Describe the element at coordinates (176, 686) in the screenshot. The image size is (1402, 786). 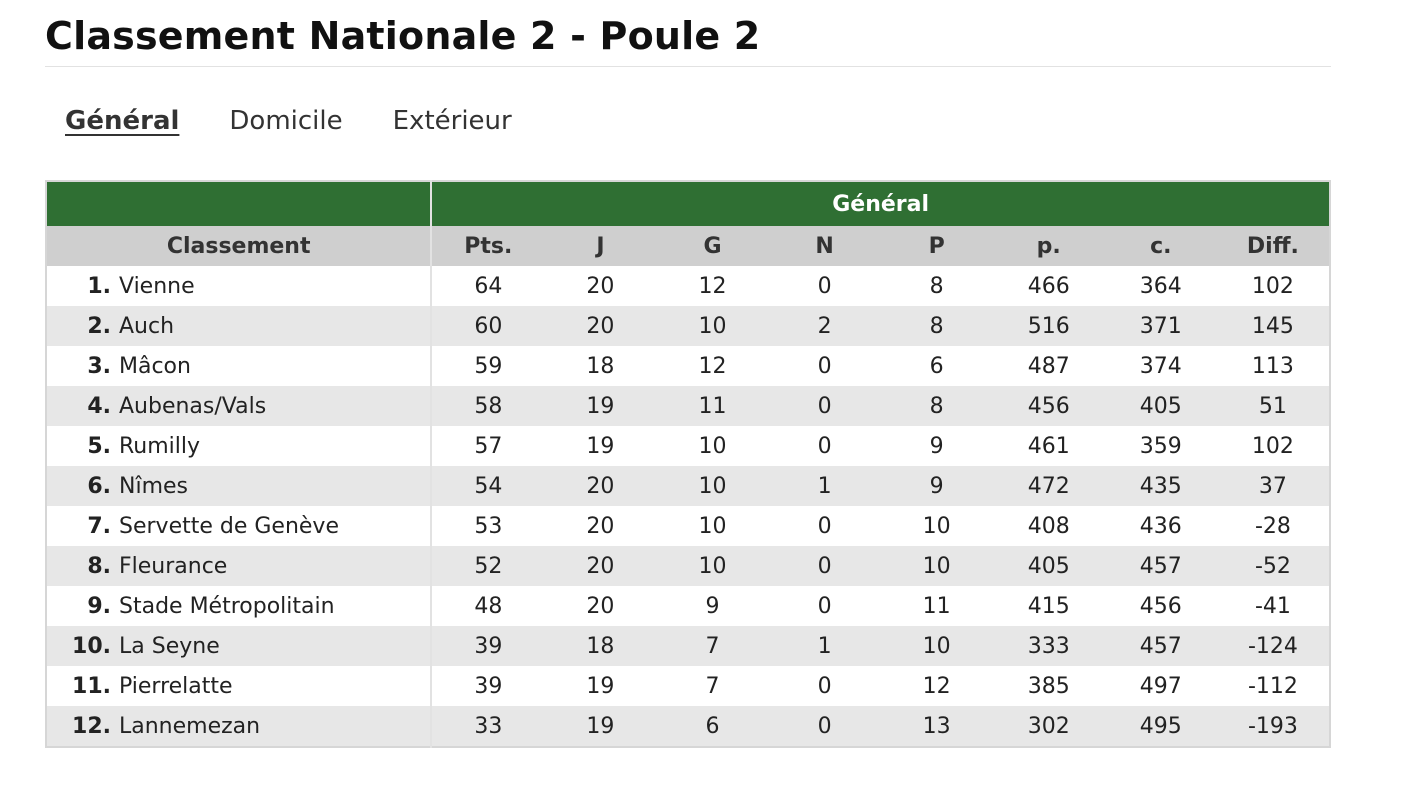
I see `team-name: Pierrelatte` at that location.